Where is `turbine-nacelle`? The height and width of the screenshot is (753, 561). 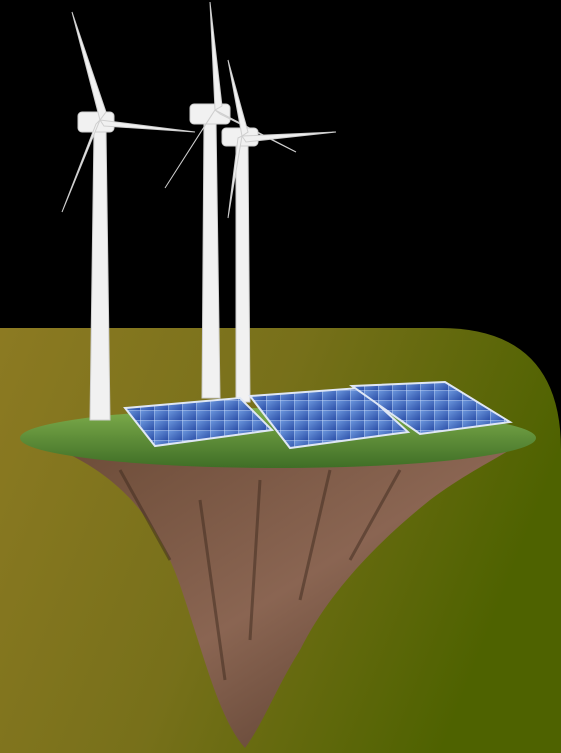 turbine-nacelle is located at coordinates (210, 114).